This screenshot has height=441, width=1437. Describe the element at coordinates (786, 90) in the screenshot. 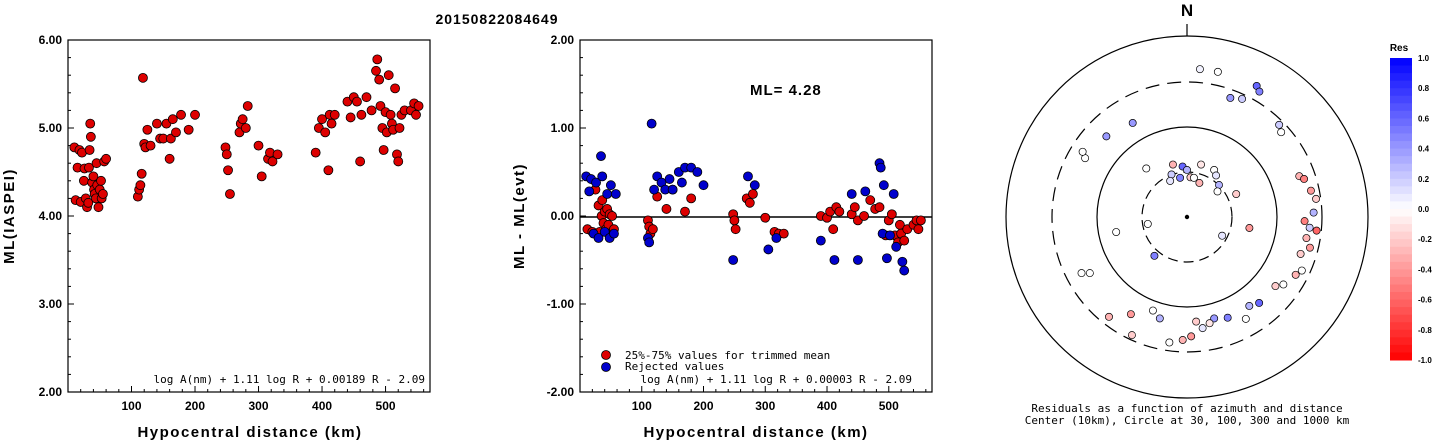

I see `ml-annotation: ML= 4.28` at that location.